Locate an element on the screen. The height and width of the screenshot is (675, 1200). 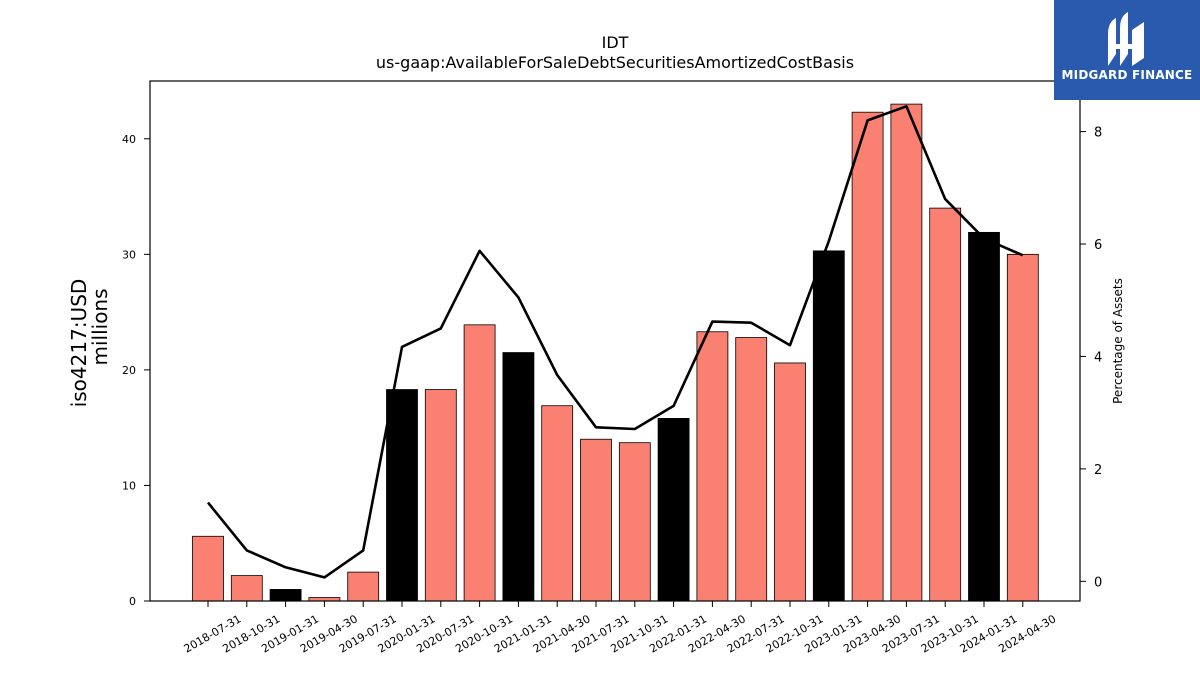
y-axis-left: 0 10 20 30 40 is located at coordinates (136, 370).